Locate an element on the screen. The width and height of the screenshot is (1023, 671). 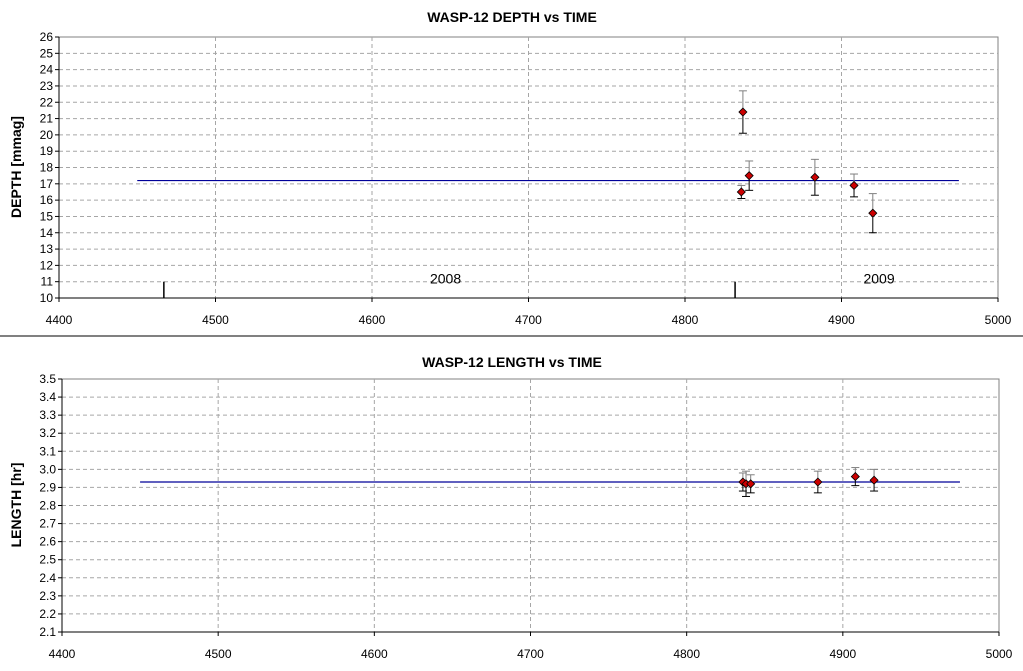
y-tick-label: 16 is located at coordinates (47, 200).